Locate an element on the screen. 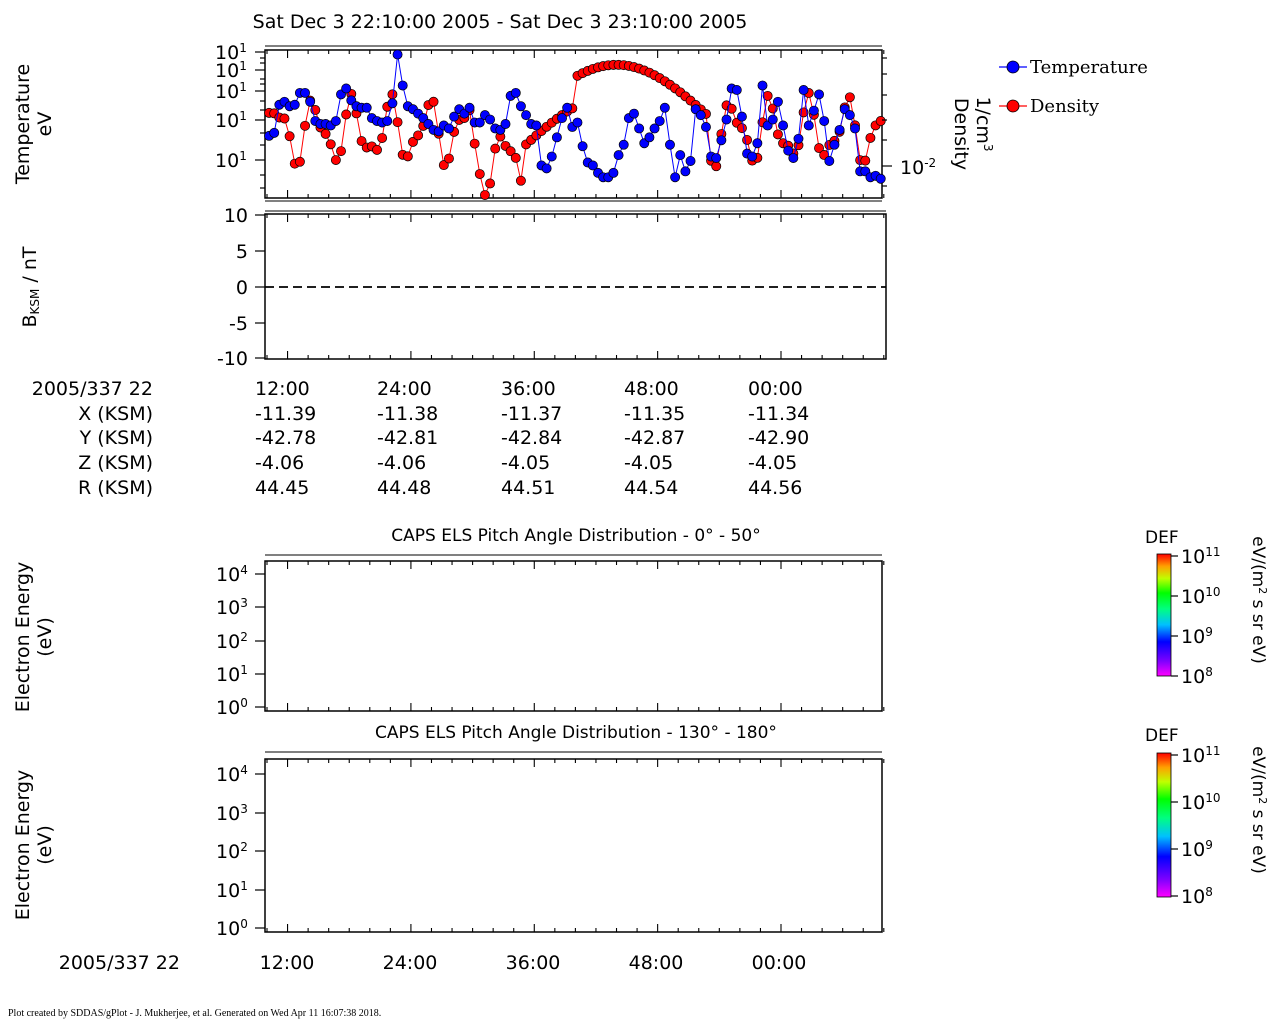 This screenshot has height=1024, width=1280. density-units: 1/cm3 is located at coordinates (983, 123).